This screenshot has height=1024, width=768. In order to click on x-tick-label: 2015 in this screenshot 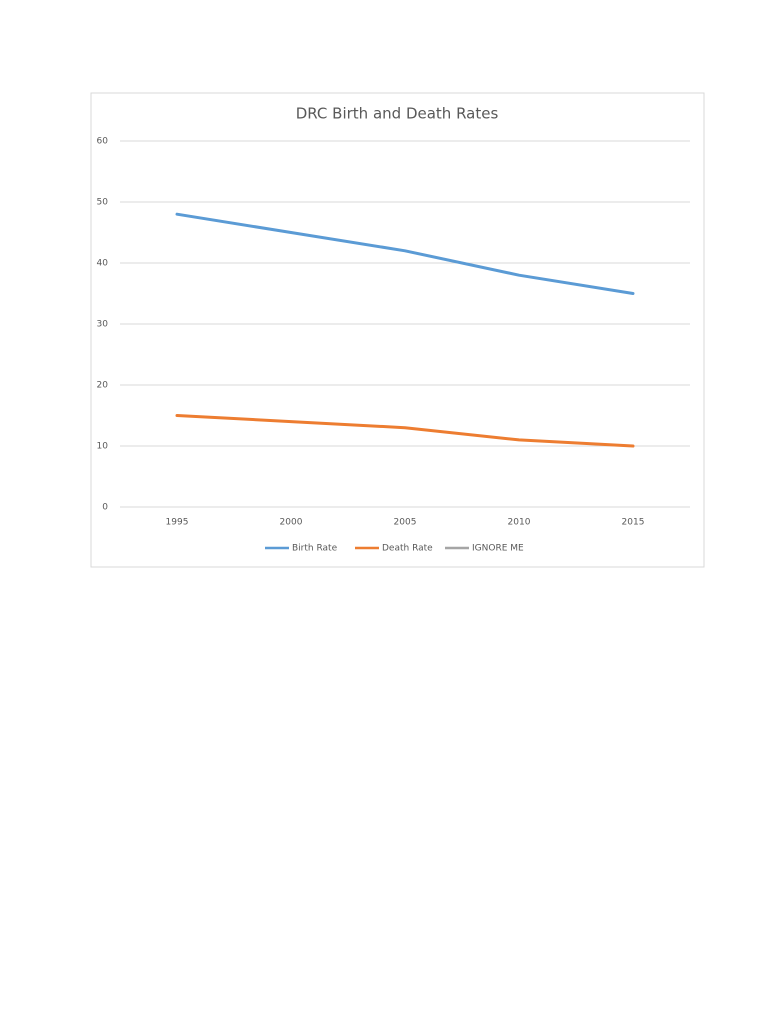, I will do `click(633, 523)`.